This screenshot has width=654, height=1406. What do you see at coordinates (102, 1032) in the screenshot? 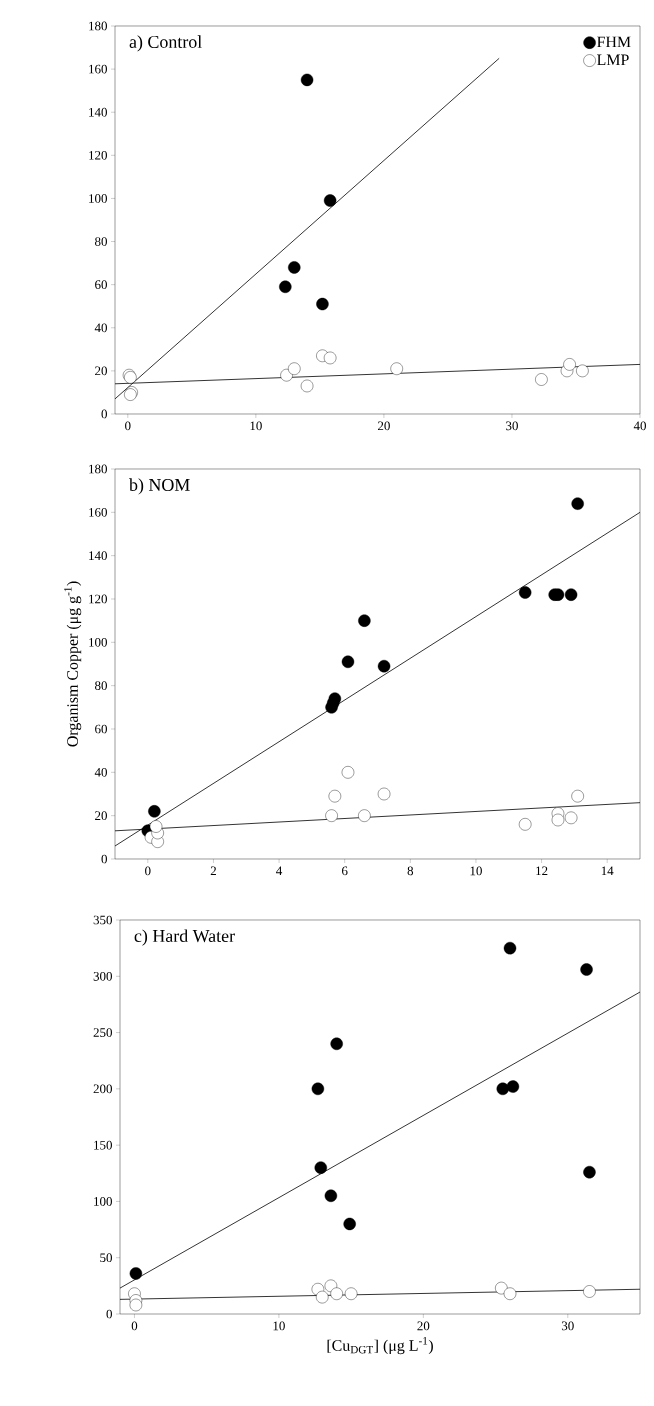
I see `y-tick-label: 250` at bounding box center [102, 1032].